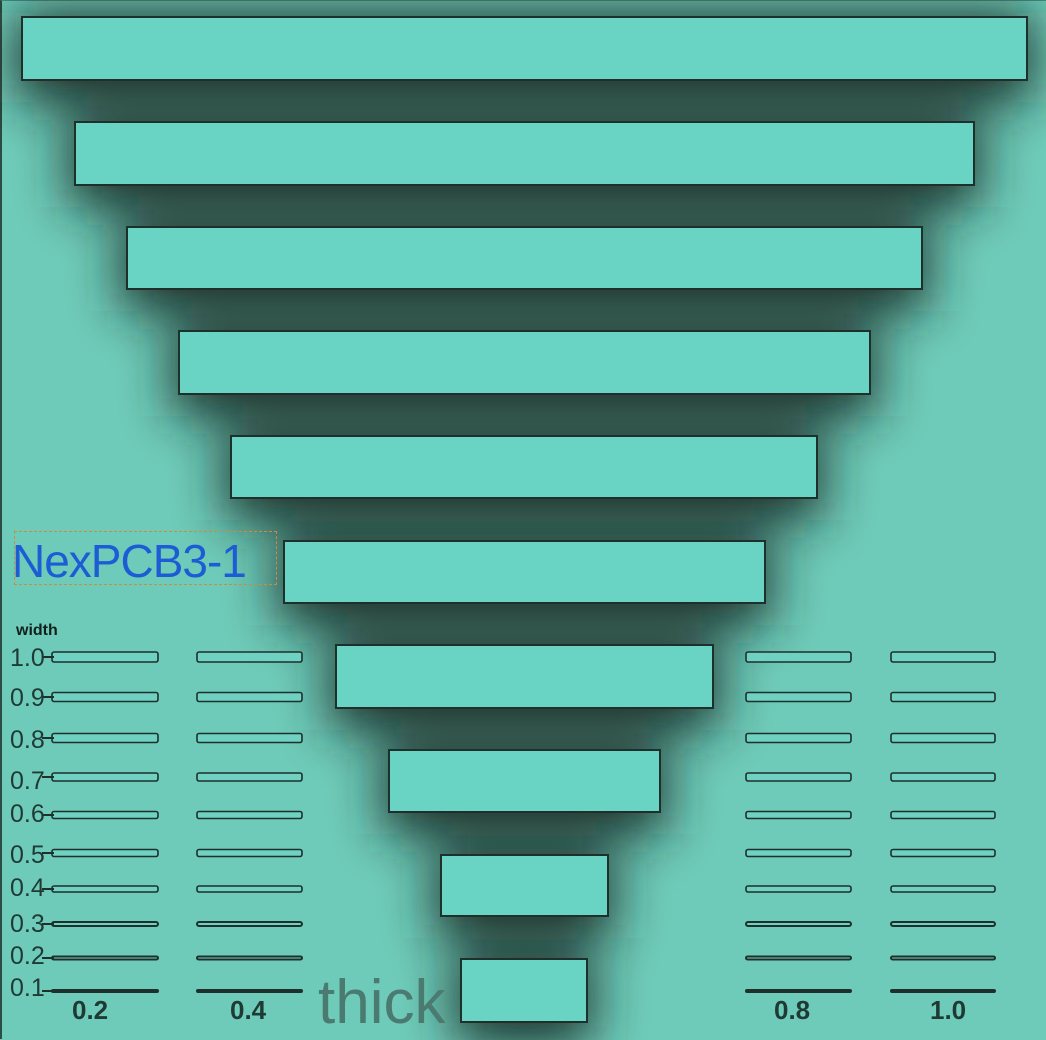  I want to click on trace-sample-w0.7-t0.4, so click(249, 777).